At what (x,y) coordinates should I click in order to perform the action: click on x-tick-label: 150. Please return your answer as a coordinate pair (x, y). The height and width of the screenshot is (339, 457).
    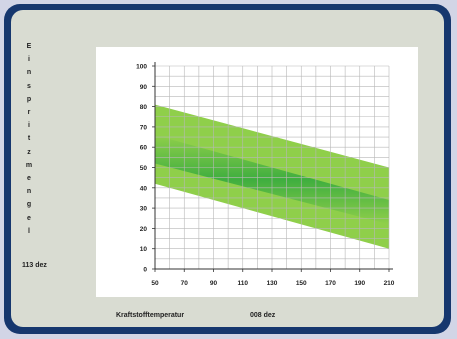
    Looking at the image, I should click on (301, 283).